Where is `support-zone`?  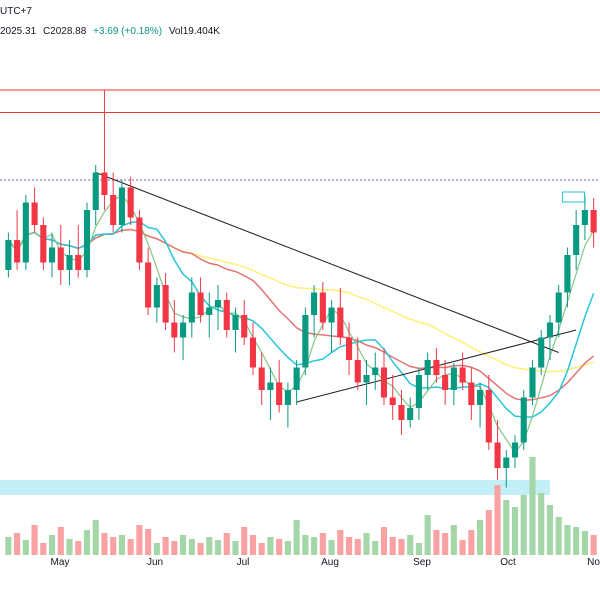
support-zone is located at coordinates (275, 487).